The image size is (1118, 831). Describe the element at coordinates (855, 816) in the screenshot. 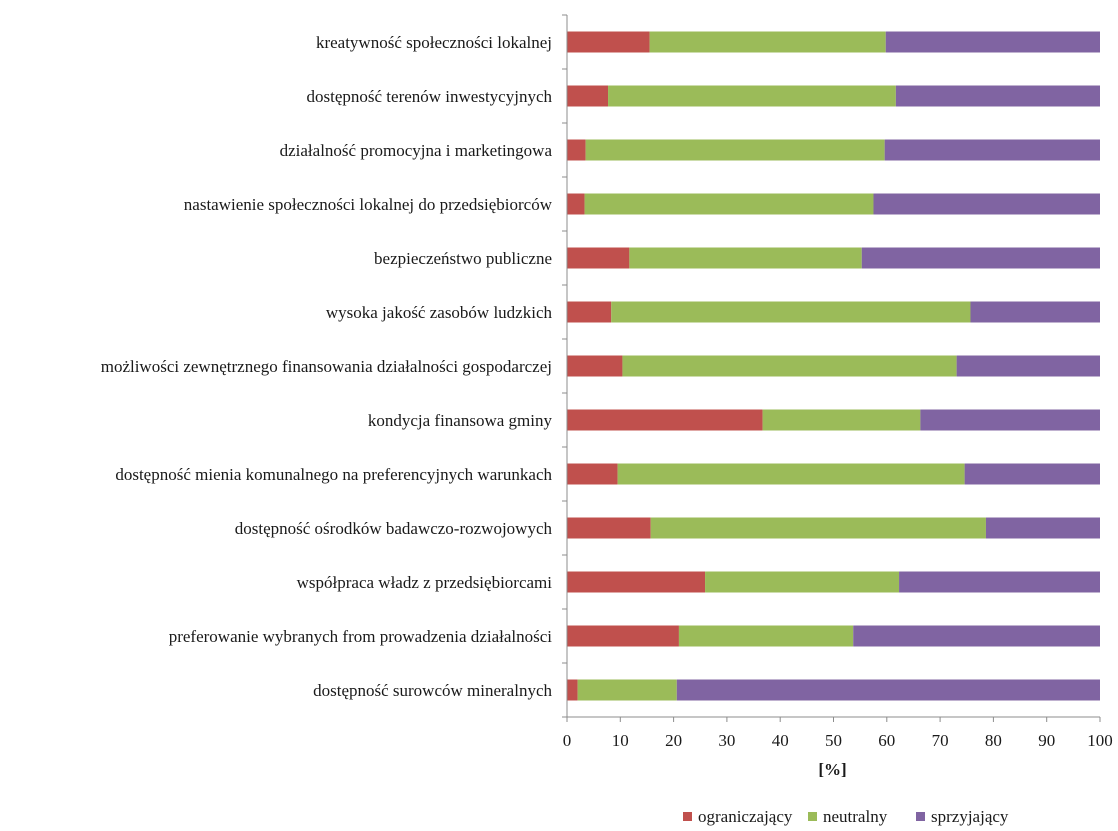

I see `legend-label: neutralny` at that location.